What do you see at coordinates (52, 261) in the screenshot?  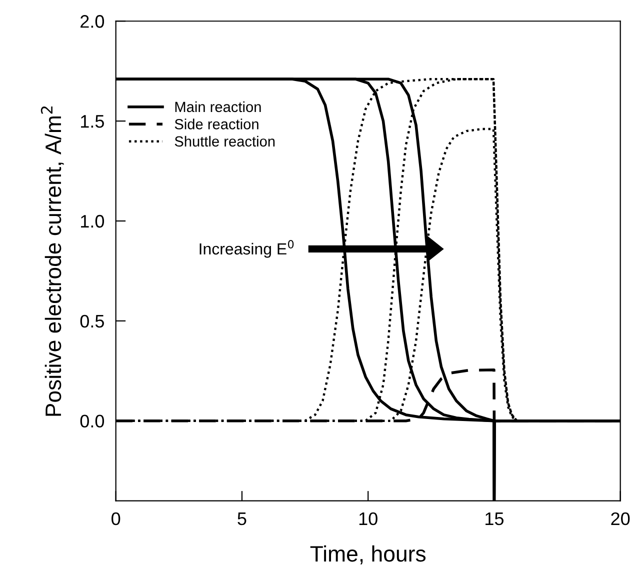 I see `y-axis-title: Positive electrode current, A/m$^{2}$` at bounding box center [52, 261].